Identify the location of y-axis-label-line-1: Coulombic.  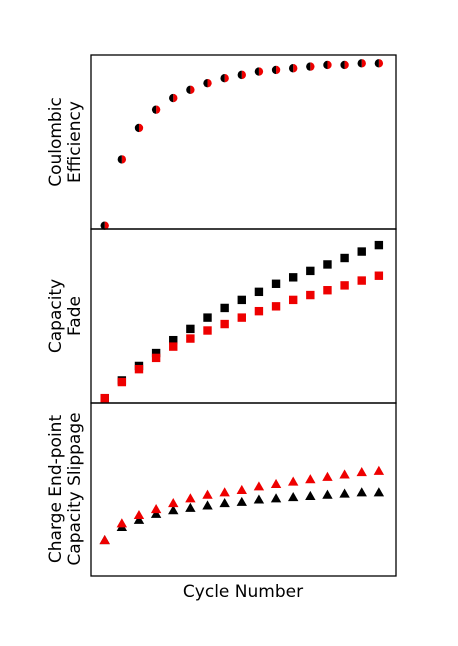
(56, 142).